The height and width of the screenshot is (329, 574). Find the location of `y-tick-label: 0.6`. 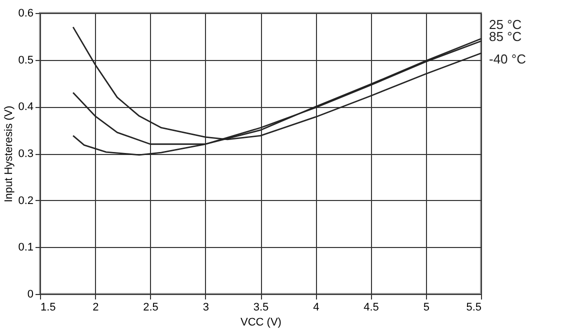

y-tick-label: 0.6 is located at coordinates (26, 14).